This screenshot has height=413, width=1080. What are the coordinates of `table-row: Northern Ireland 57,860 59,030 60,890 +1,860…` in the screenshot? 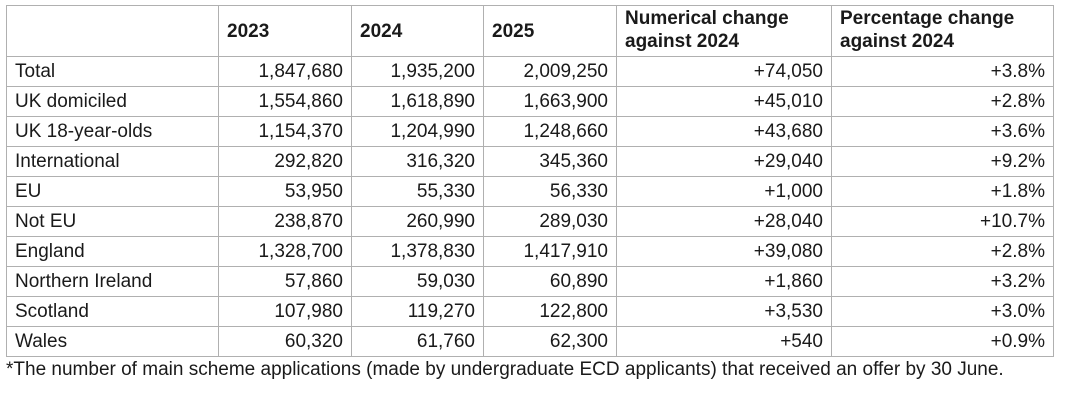 It's located at (530, 281).